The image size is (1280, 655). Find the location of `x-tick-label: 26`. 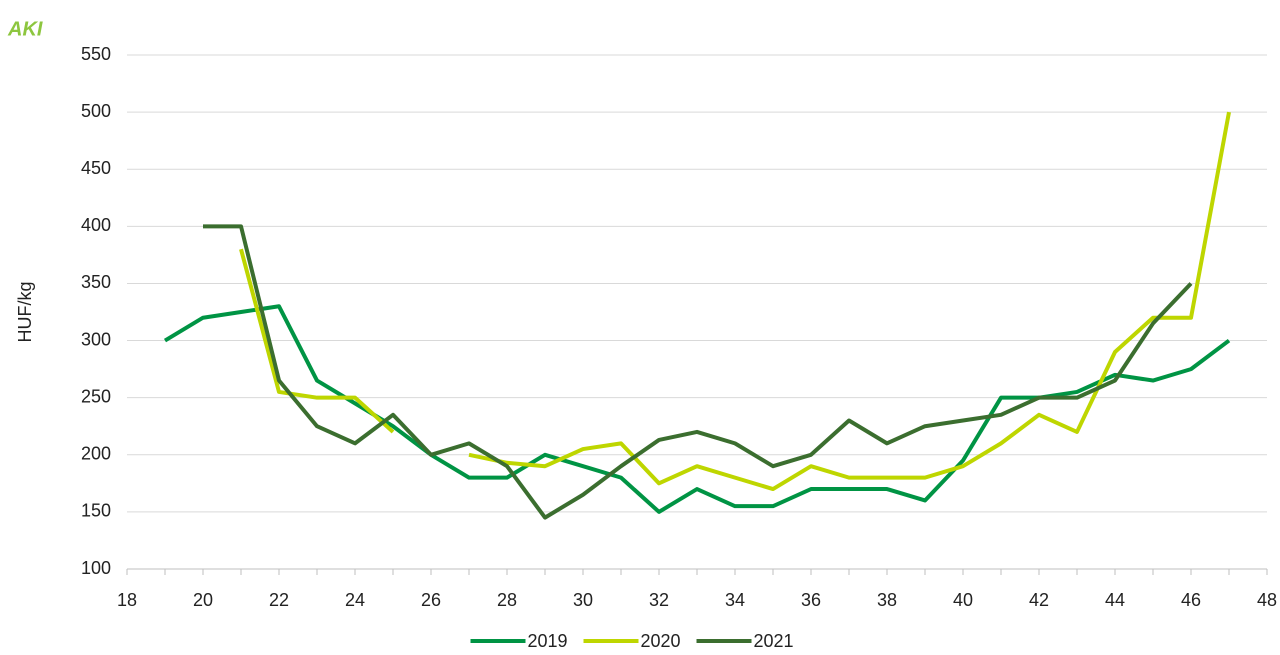

x-tick-label: 26 is located at coordinates (431, 600).